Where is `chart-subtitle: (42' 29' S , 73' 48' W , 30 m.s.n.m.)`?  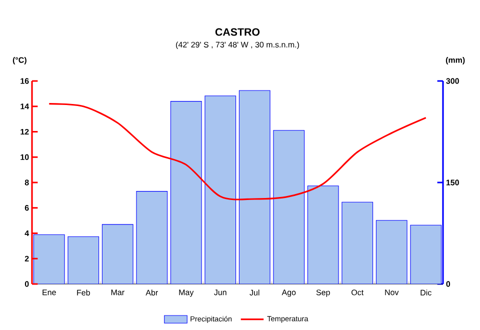 chart-subtitle: (42' 29' S , 73' 48' W , 30 m.s.n.m.) is located at coordinates (237, 46).